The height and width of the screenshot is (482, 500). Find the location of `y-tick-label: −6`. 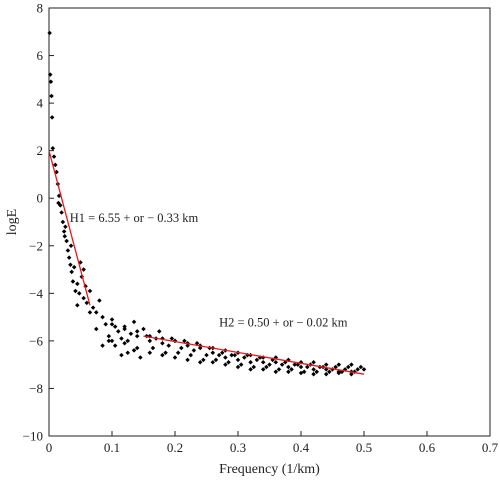

y-tick-label: −6 is located at coordinates (36, 340).